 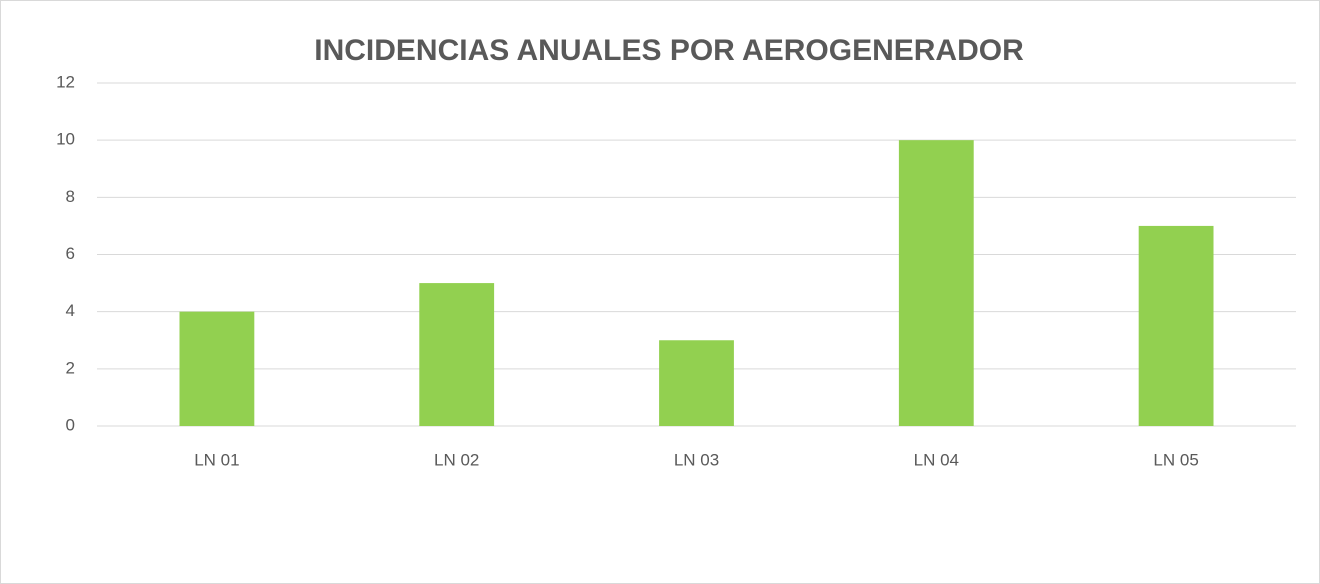 What do you see at coordinates (696, 459) in the screenshot?
I see `x-tick-label: LN 03` at bounding box center [696, 459].